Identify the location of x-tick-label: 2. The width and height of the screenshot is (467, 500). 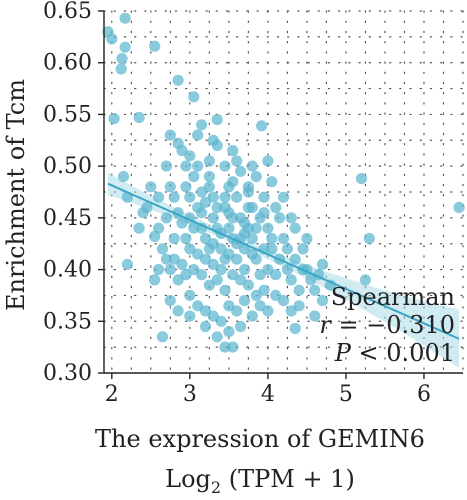
(112, 394).